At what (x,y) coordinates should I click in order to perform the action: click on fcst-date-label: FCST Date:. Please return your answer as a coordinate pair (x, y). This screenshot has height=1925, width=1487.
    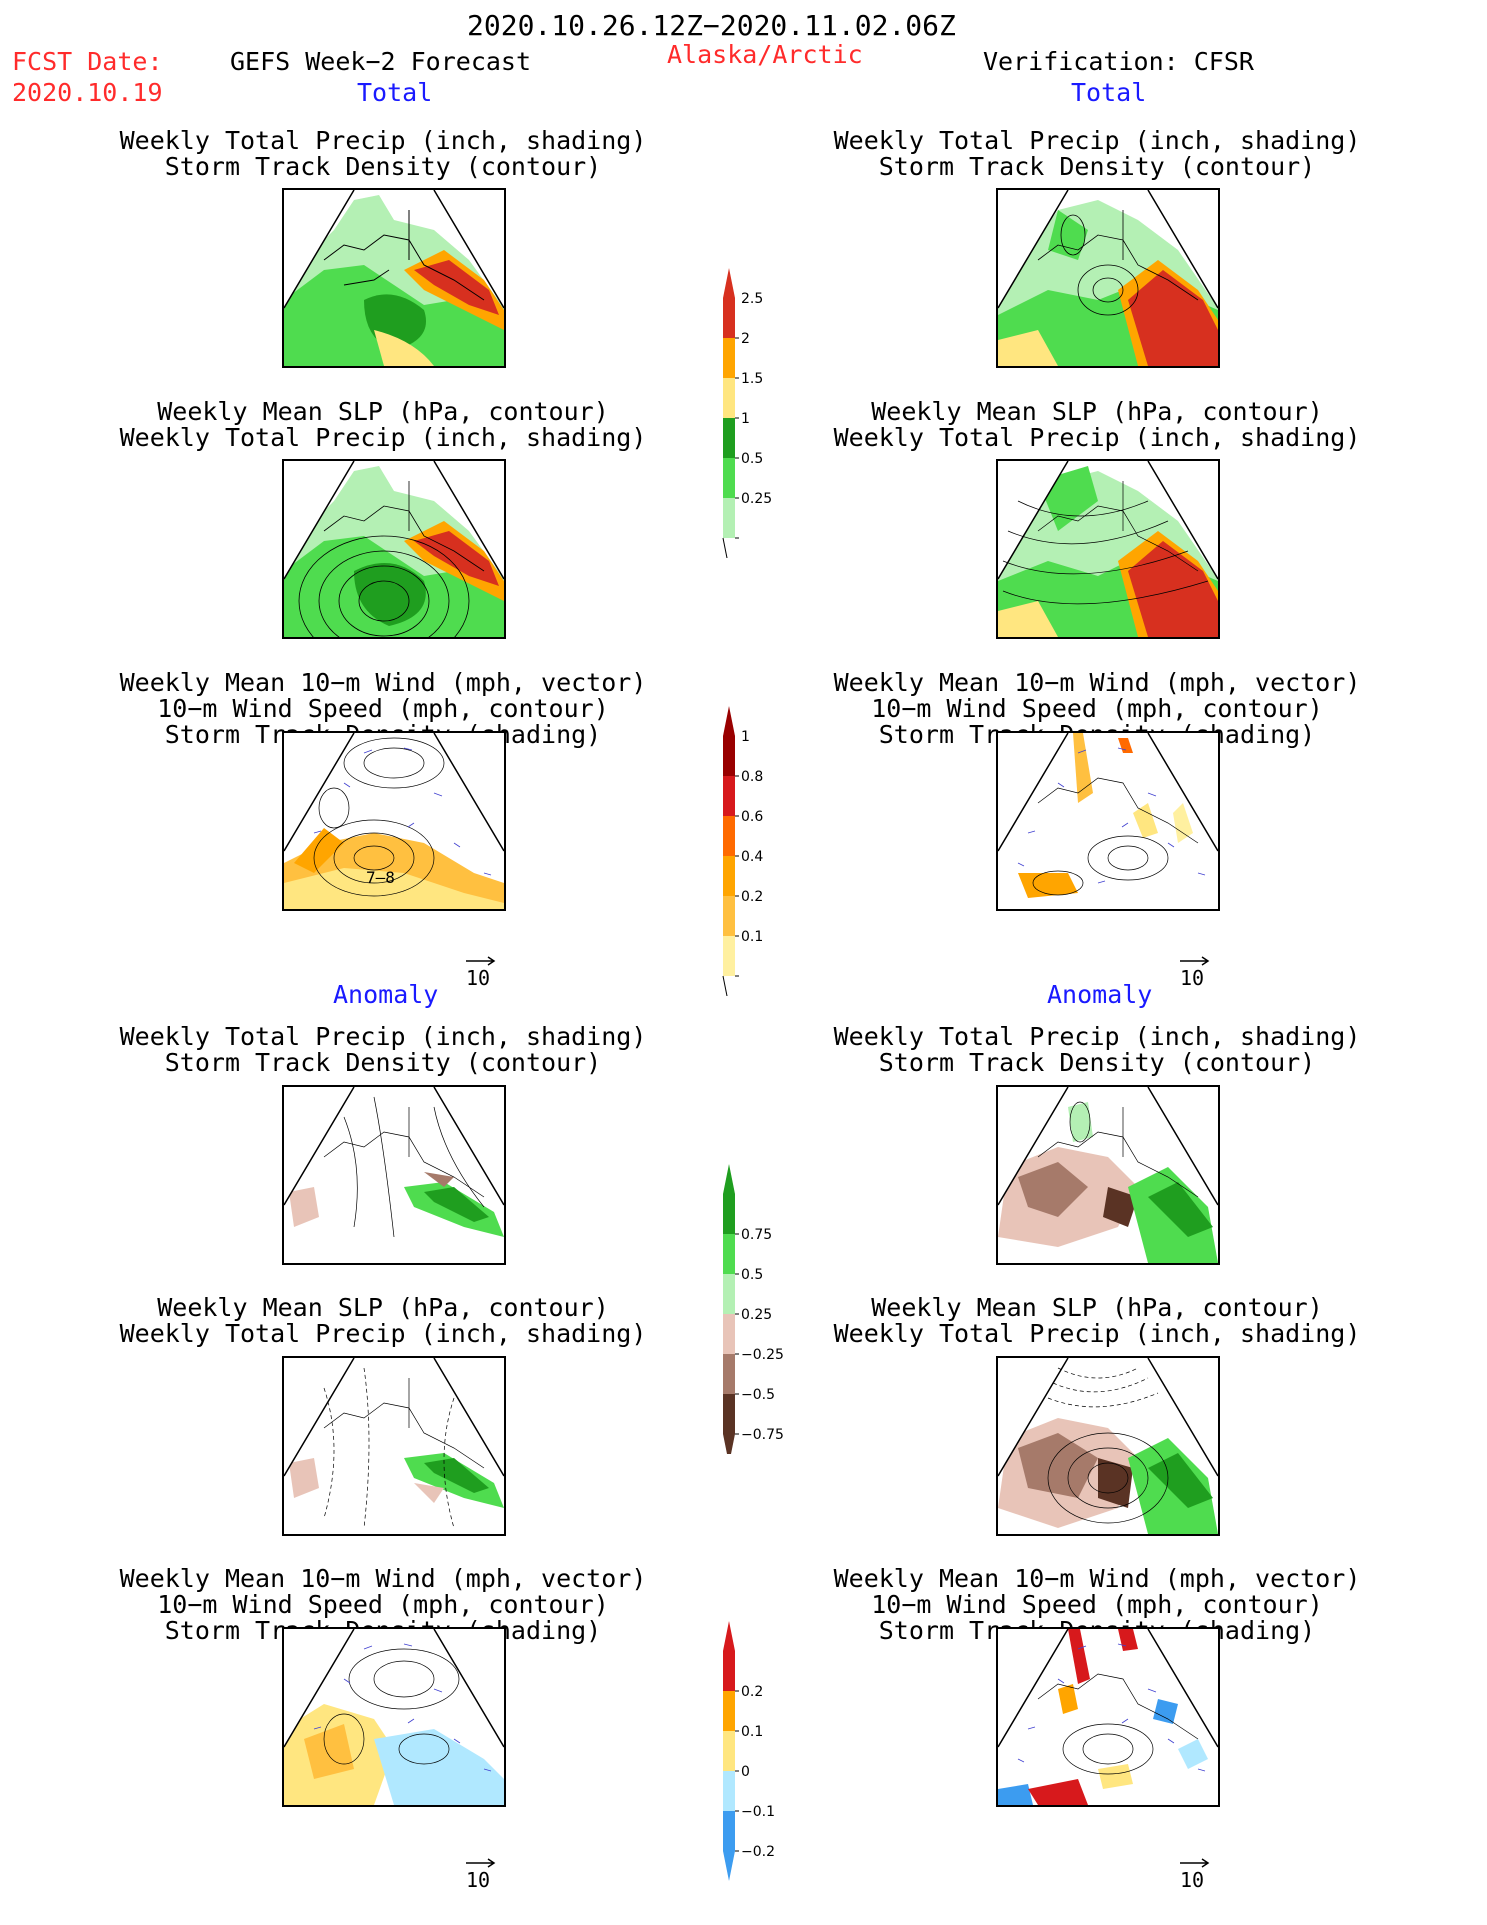
    Looking at the image, I should click on (87, 61).